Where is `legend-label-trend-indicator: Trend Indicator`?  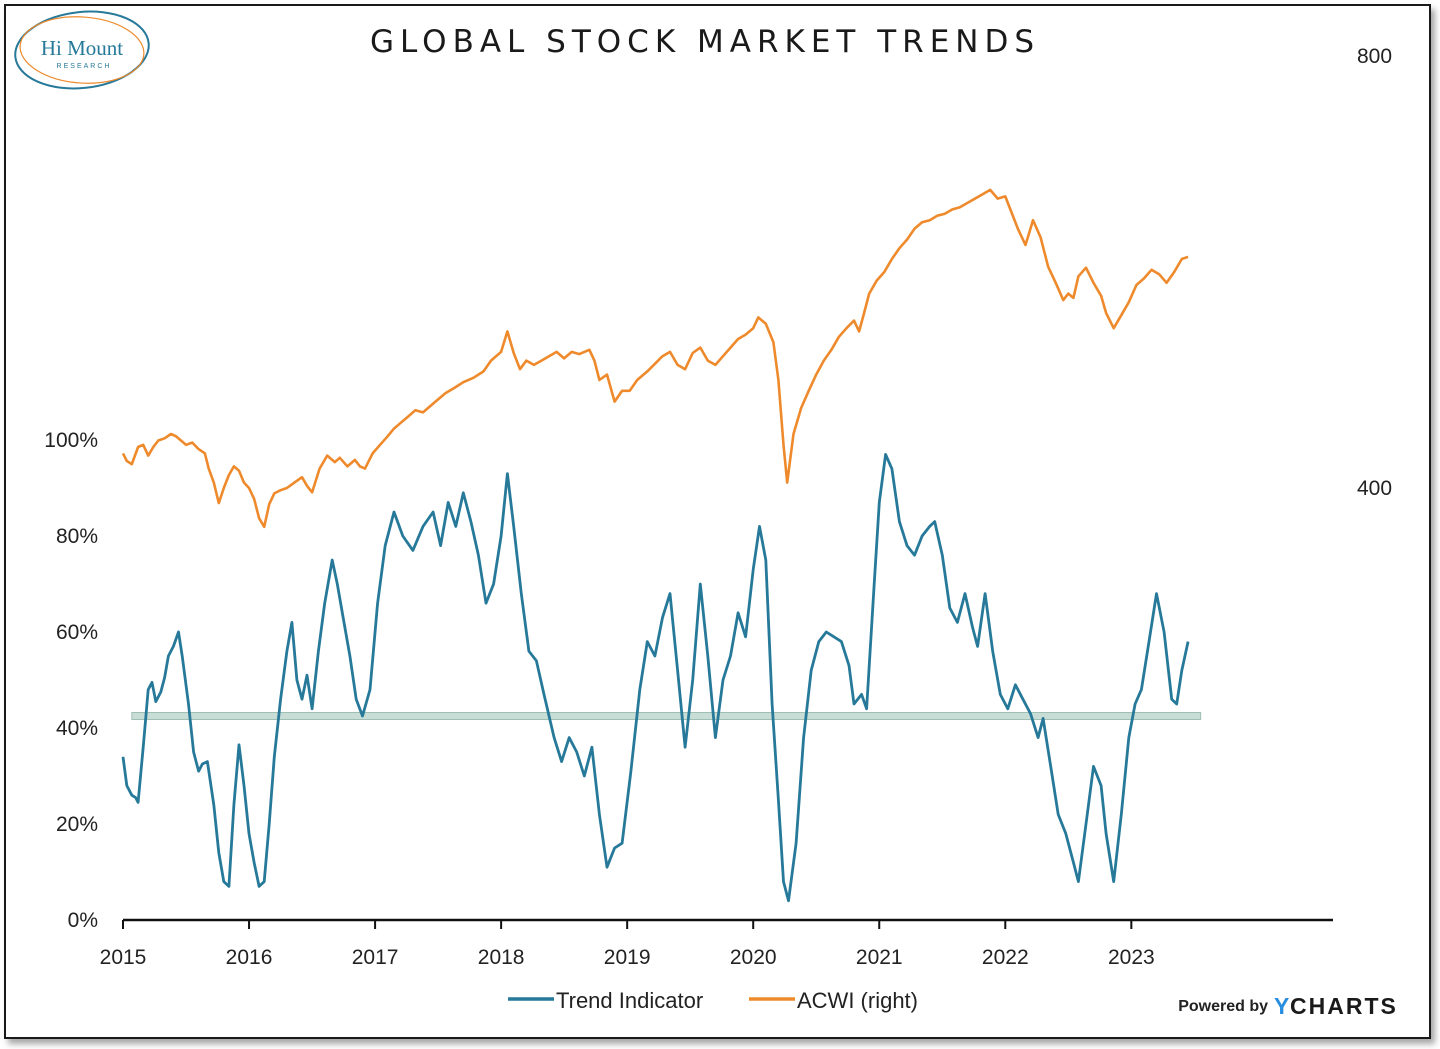 legend-label-trend-indicator: Trend Indicator is located at coordinates (629, 1000).